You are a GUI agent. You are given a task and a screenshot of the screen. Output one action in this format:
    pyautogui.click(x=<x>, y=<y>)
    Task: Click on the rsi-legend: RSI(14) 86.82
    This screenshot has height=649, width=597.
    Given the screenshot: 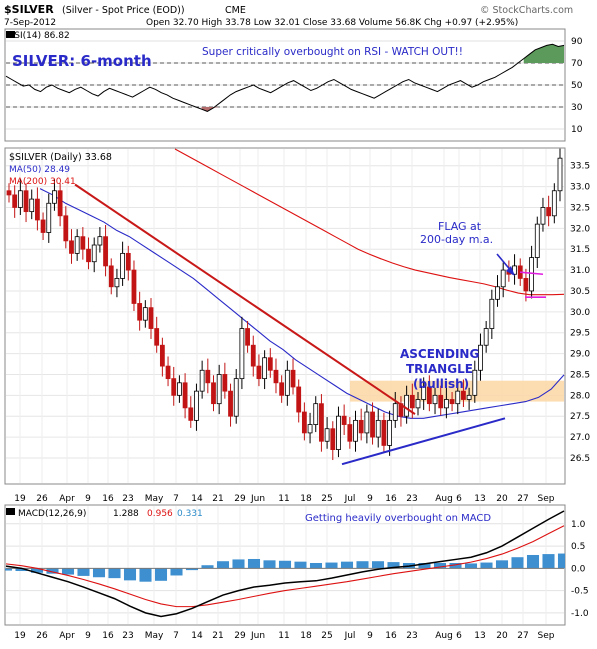 What is the action you would take?
    pyautogui.click(x=39, y=36)
    